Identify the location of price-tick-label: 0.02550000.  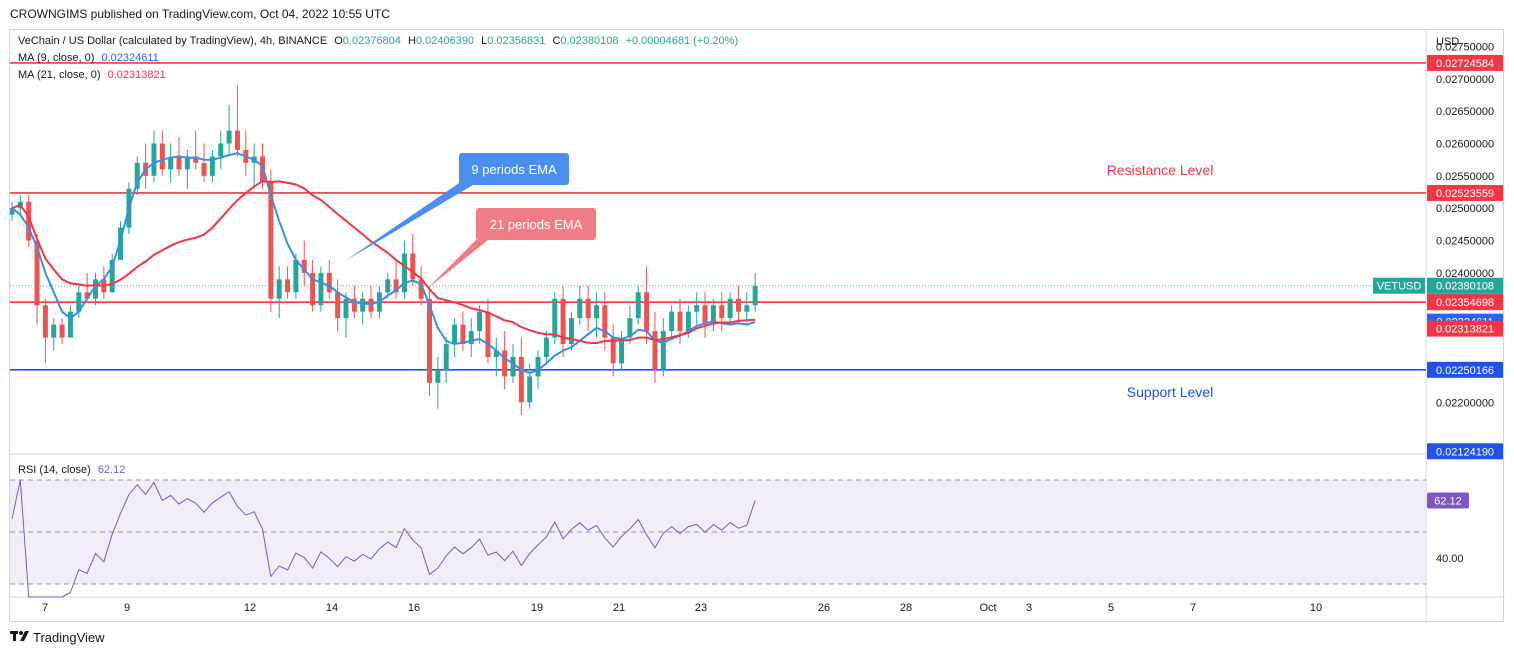
(1465, 177).